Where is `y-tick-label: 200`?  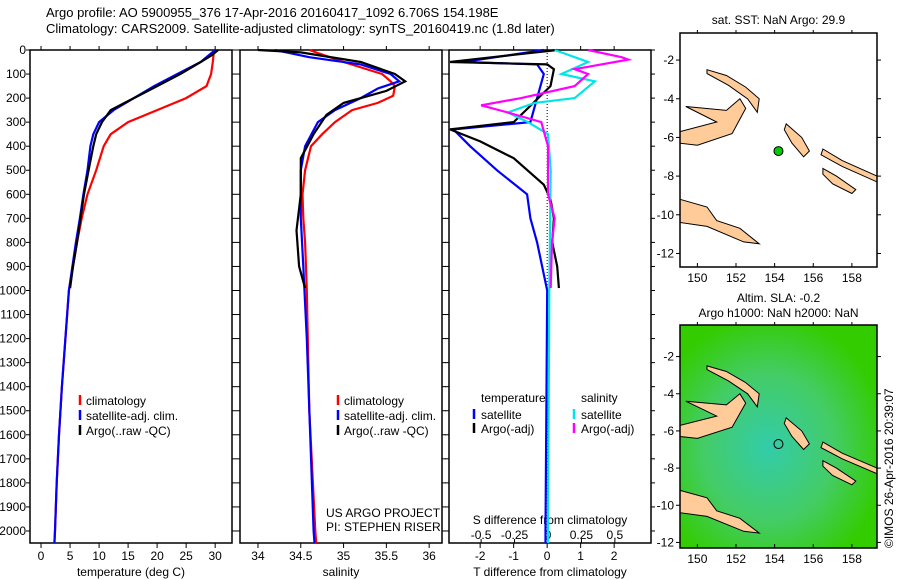
y-tick-label: 200 is located at coordinates (16, 98).